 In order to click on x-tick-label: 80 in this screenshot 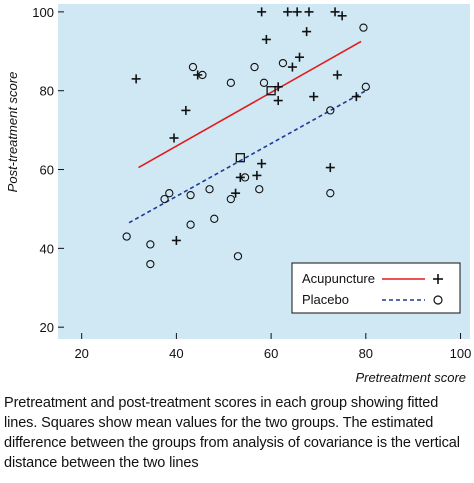, I will do `click(366, 353)`.